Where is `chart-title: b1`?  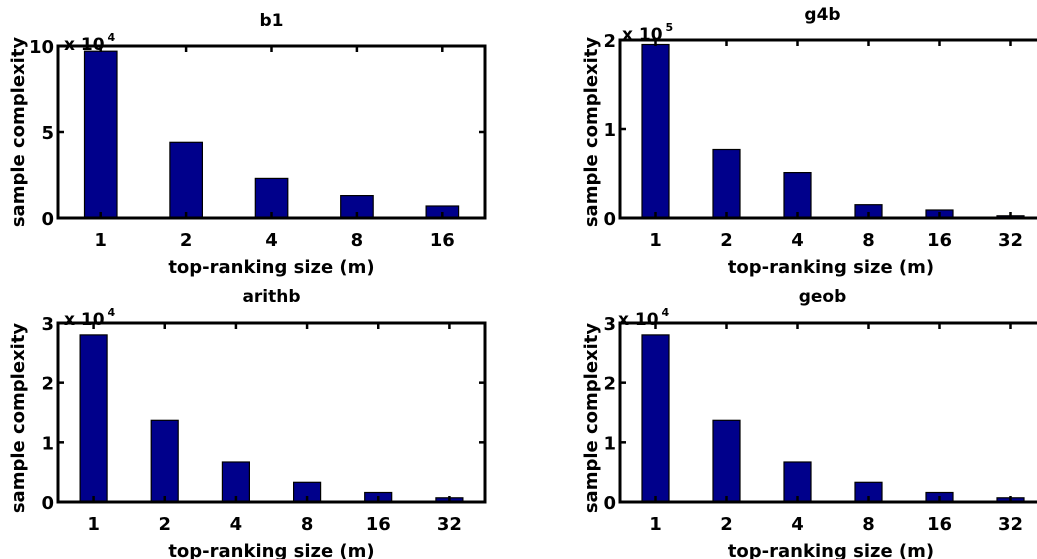
chart-title: b1 is located at coordinates (272, 21).